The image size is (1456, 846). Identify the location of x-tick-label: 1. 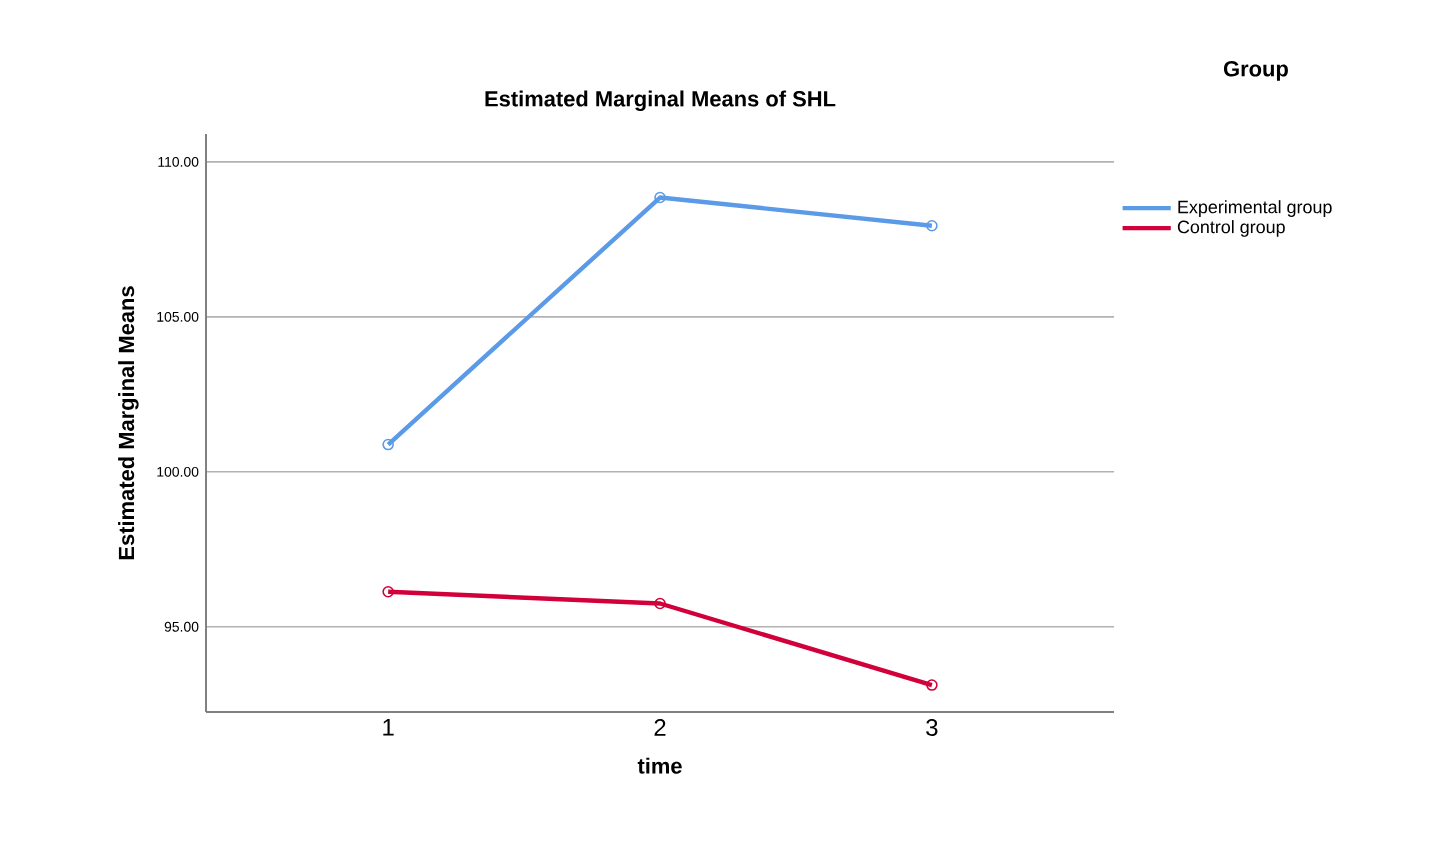
(388, 727).